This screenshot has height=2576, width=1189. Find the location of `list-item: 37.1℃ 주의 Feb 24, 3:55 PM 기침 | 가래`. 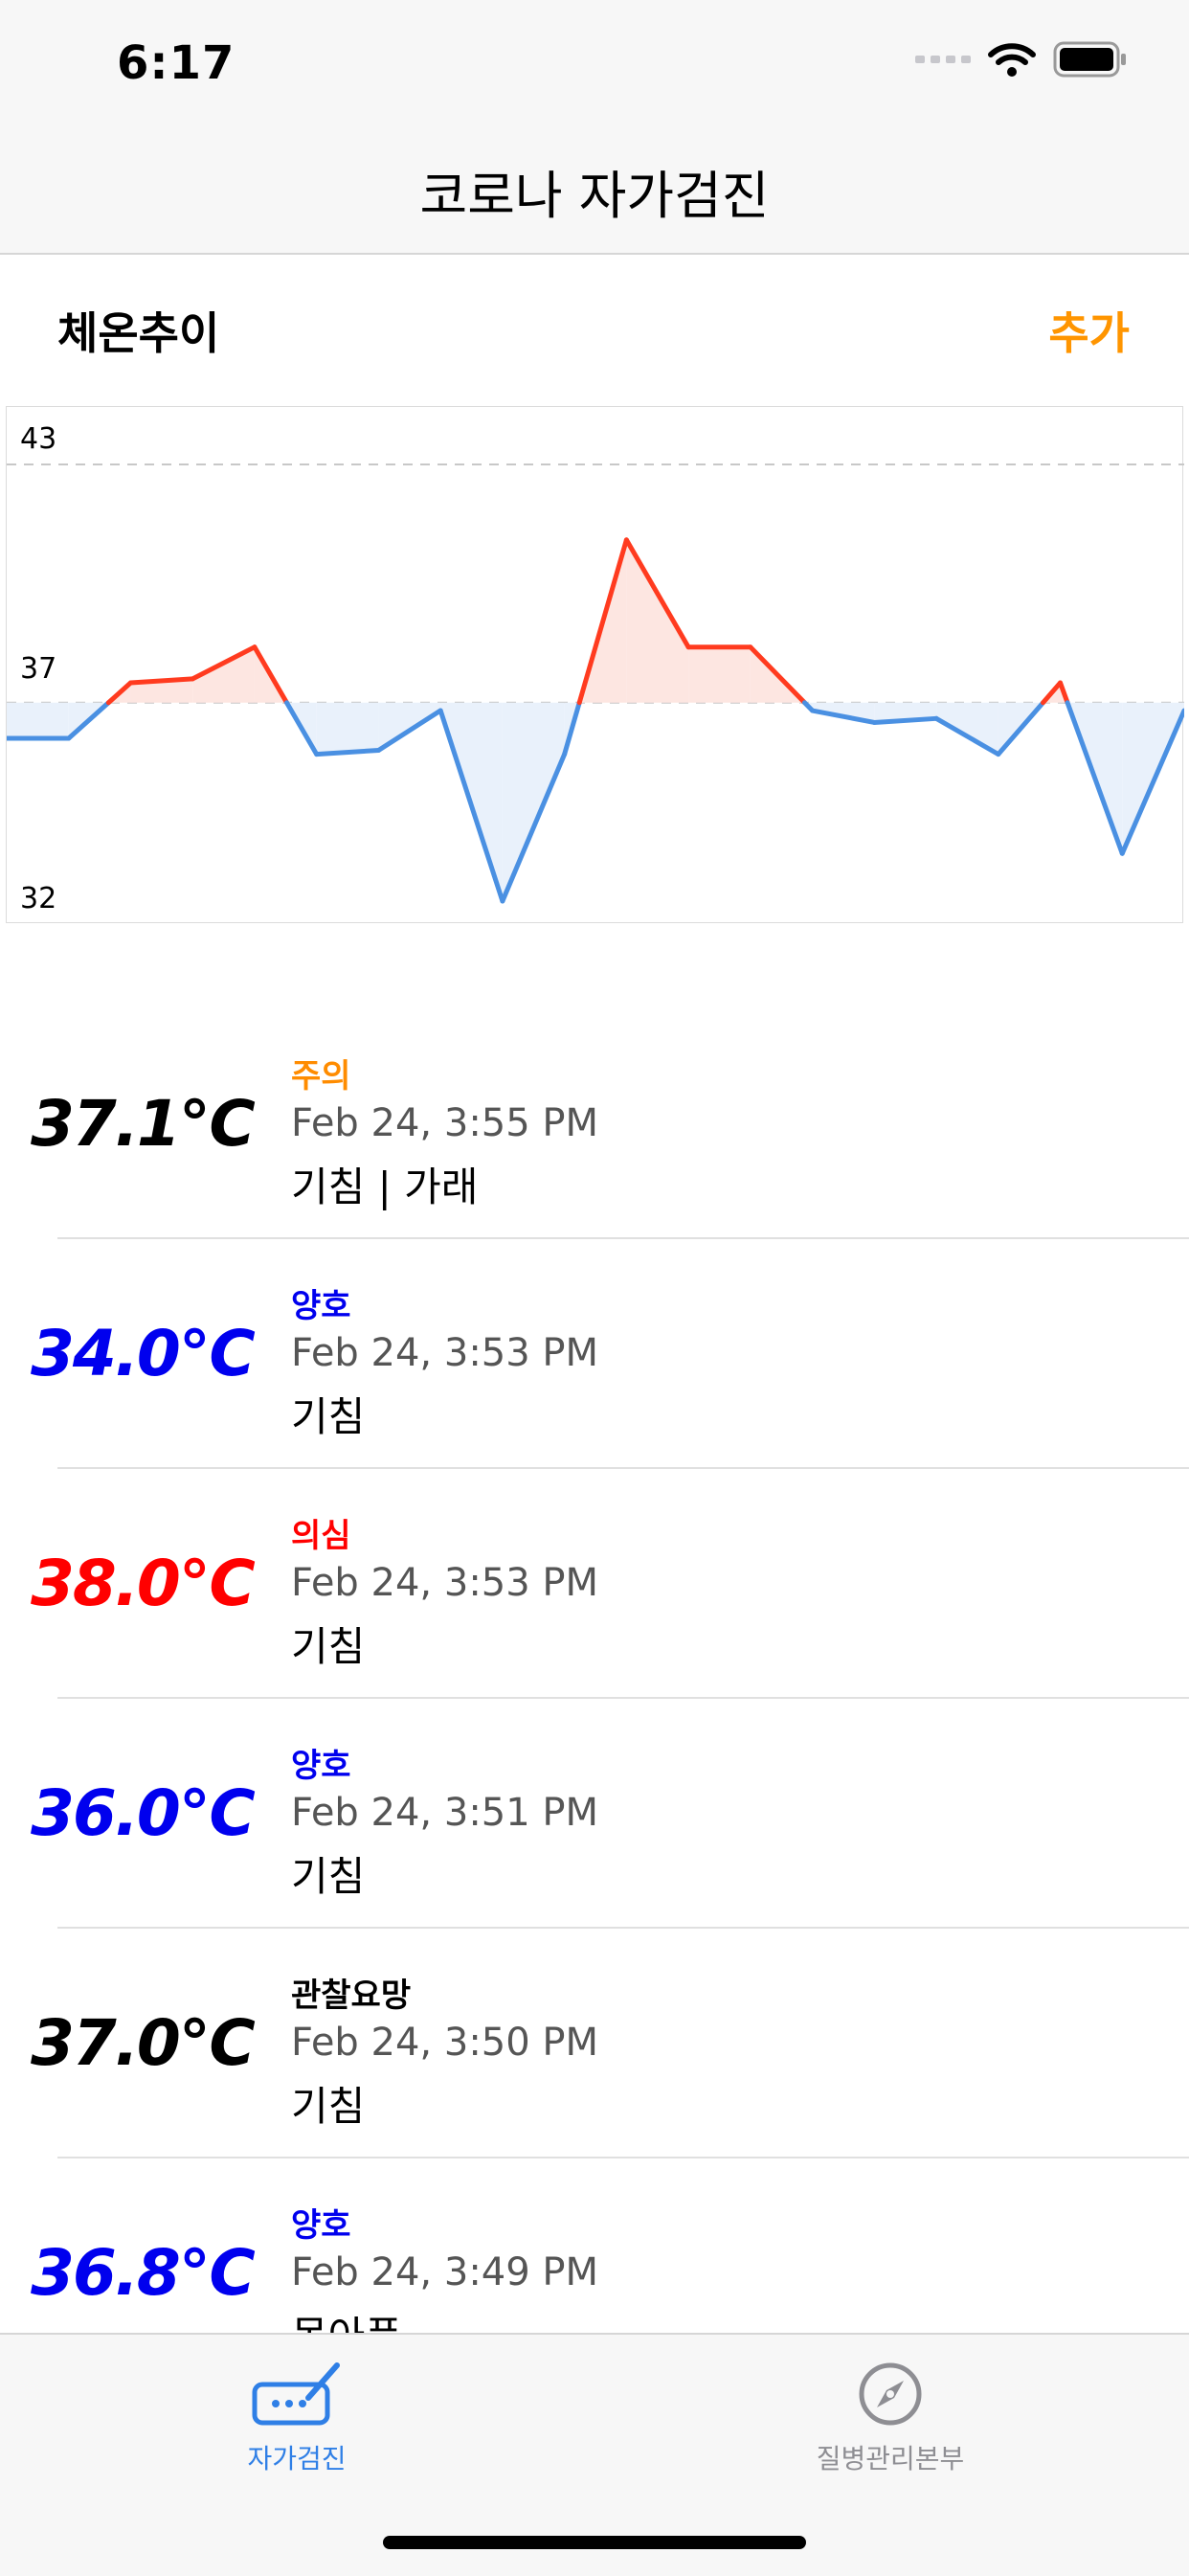

list-item: 37.1℃ 주의 Feb 24, 3:55 PM 기침 | 가래 is located at coordinates (594, 1124).